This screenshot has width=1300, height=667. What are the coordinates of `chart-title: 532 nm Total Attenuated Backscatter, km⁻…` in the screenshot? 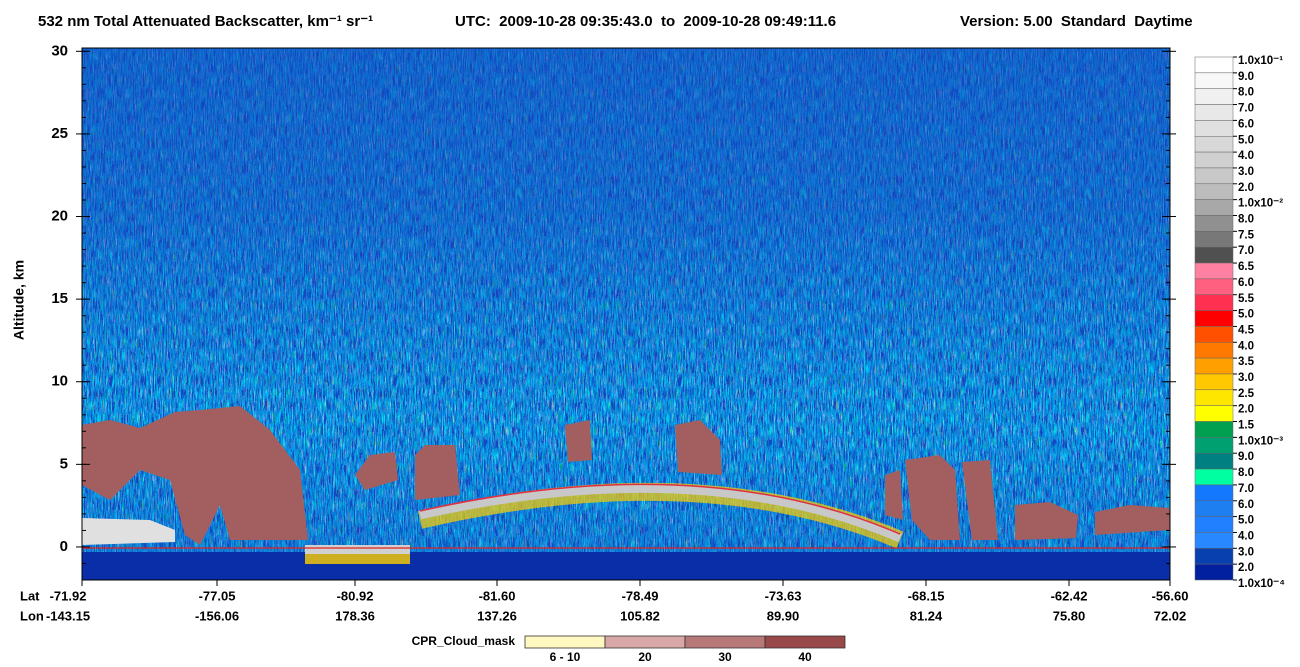 It's located at (205, 21).